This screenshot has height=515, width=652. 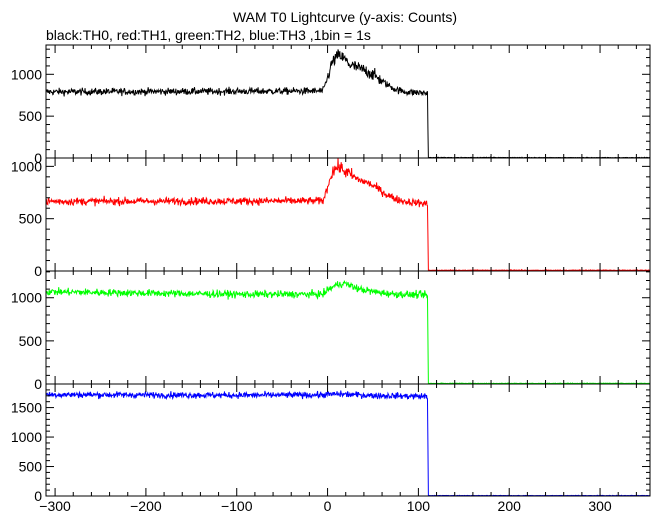 I want to click on x-axis: −300 −200 −100 0 100 200 300, so click(x=325, y=506).